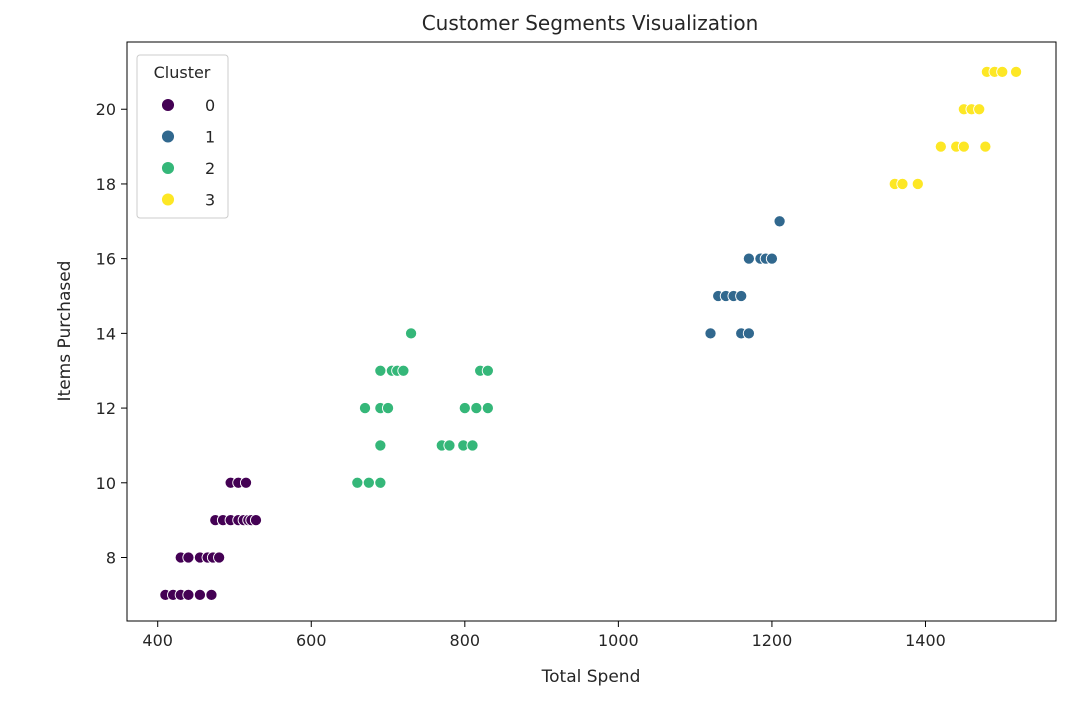 The width and height of the screenshot is (1080, 704). I want to click on x-tick-label: 600, so click(311, 640).